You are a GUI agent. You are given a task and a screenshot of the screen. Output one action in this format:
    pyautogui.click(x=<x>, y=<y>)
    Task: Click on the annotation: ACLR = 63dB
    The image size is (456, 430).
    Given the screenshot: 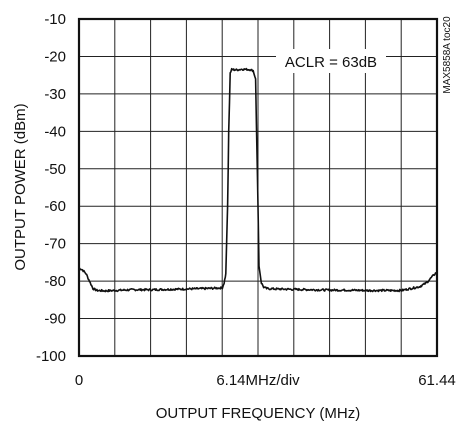 What is the action you would take?
    pyautogui.click(x=331, y=61)
    